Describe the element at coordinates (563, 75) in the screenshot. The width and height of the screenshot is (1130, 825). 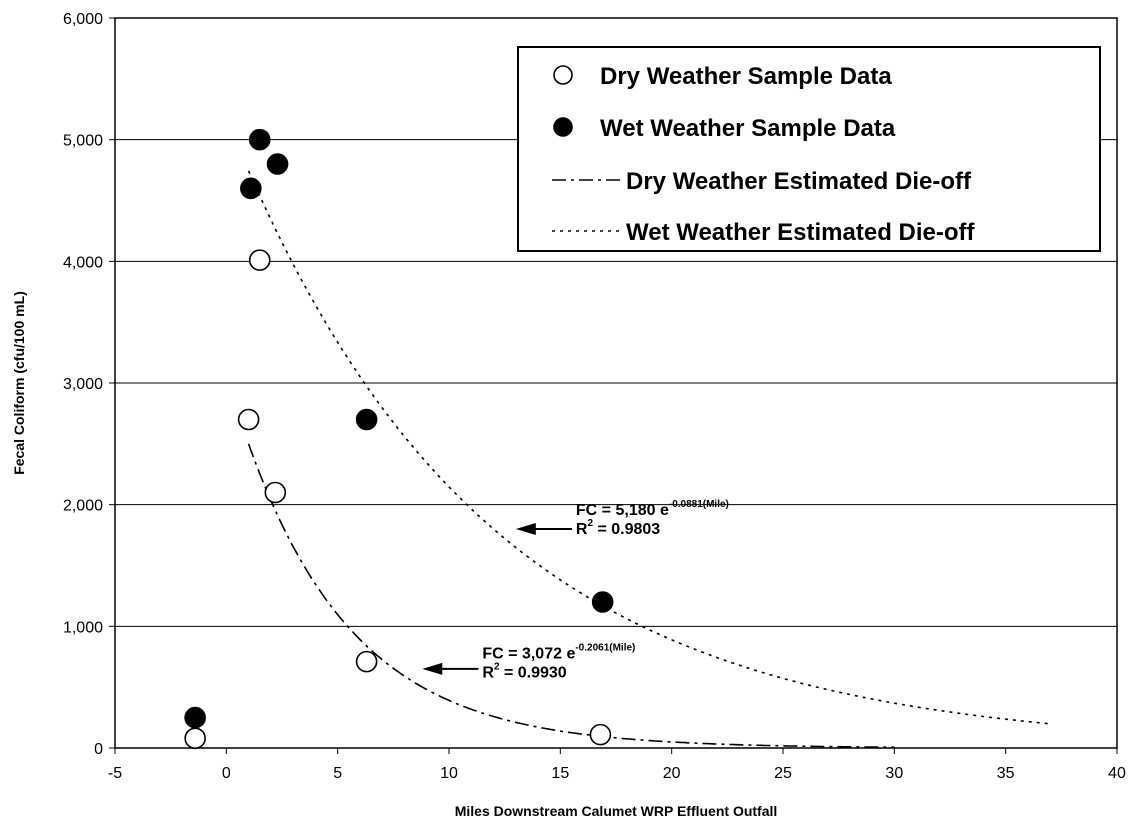
I see `legend-dry-marker` at that location.